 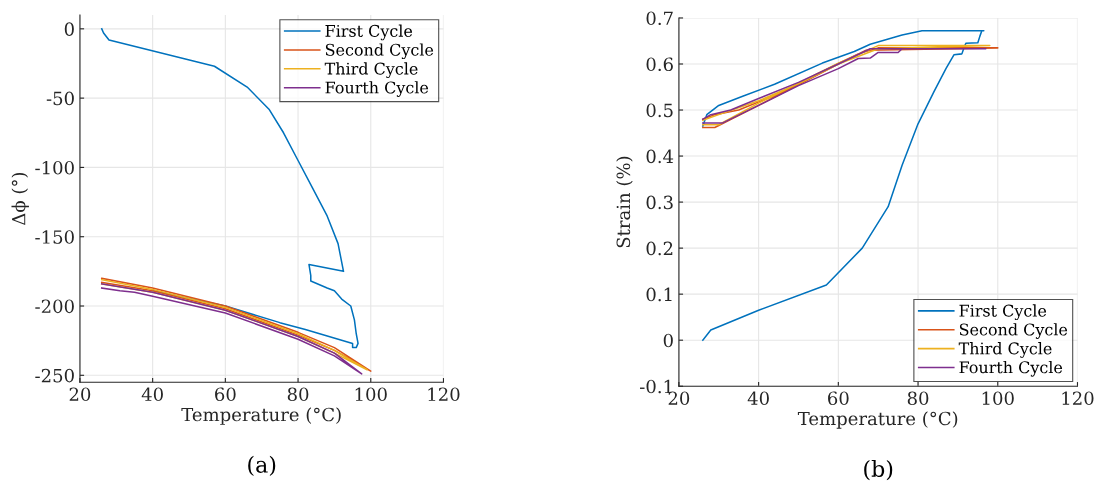 I want to click on y-tick-label: 0.5, so click(x=659, y=110).